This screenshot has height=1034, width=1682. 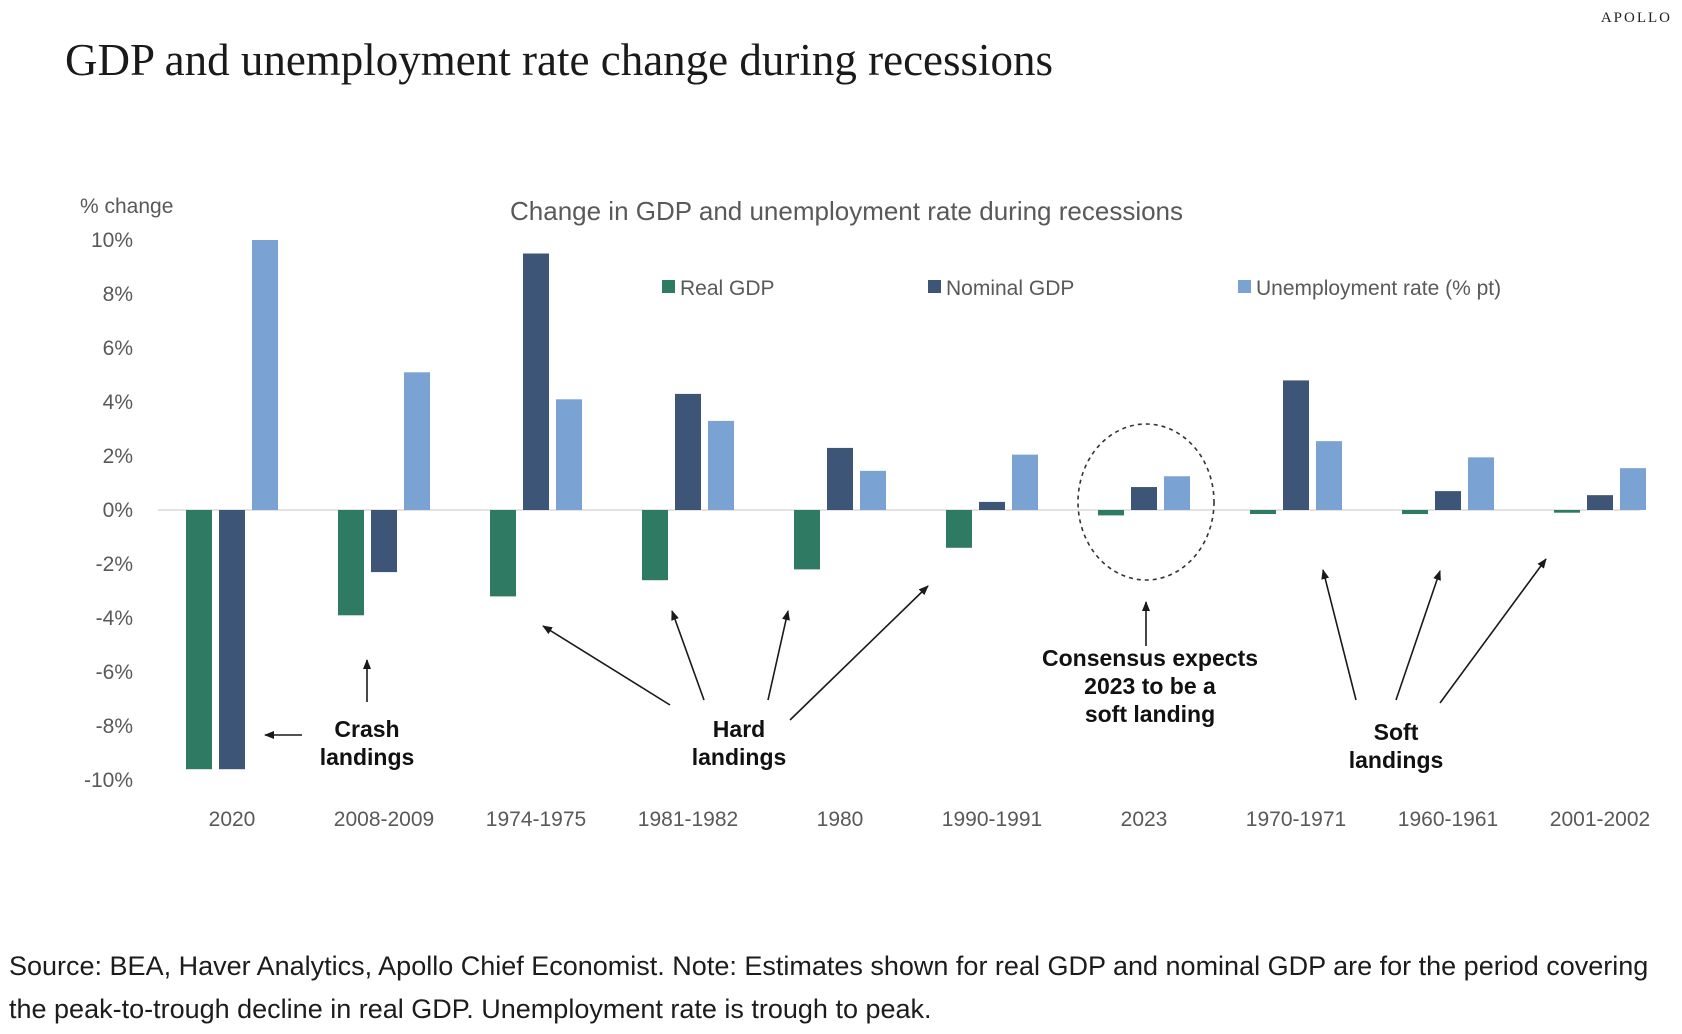 What do you see at coordinates (1633, 489) in the screenshot?
I see `bar-unemployment-2001-2002` at bounding box center [1633, 489].